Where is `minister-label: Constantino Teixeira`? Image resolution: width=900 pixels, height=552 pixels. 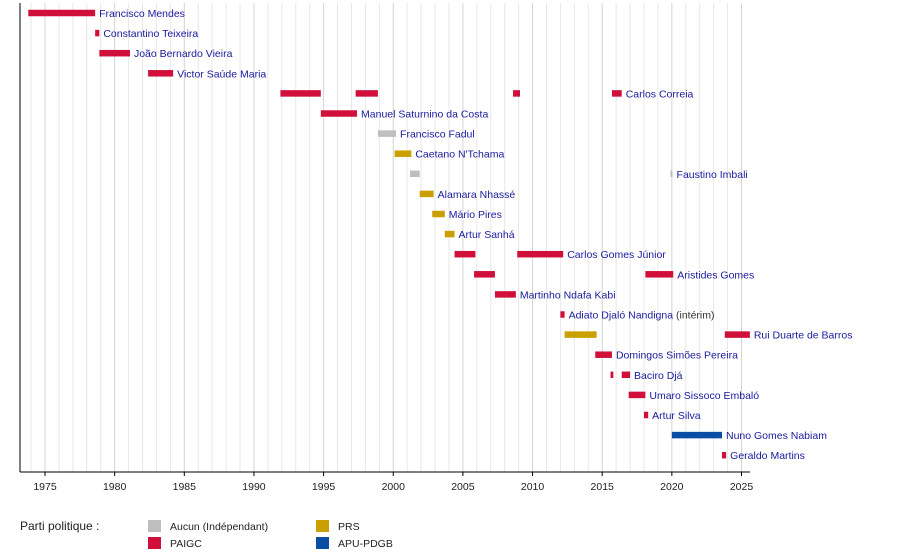
minister-label: Constantino Teixeira is located at coordinates (150, 34).